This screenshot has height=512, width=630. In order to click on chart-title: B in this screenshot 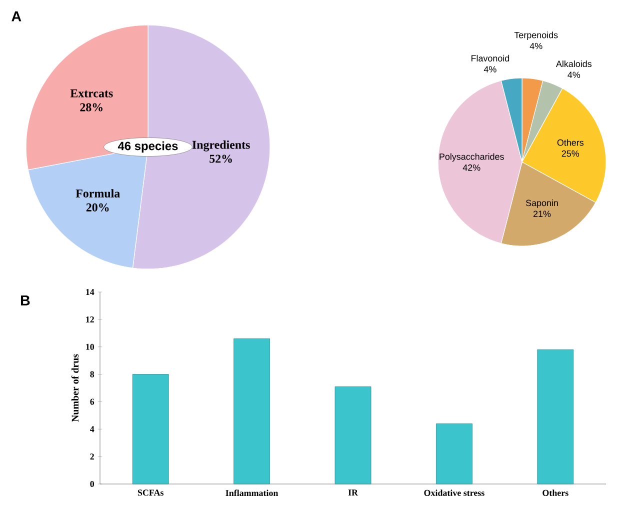, I will do `click(25, 301)`.